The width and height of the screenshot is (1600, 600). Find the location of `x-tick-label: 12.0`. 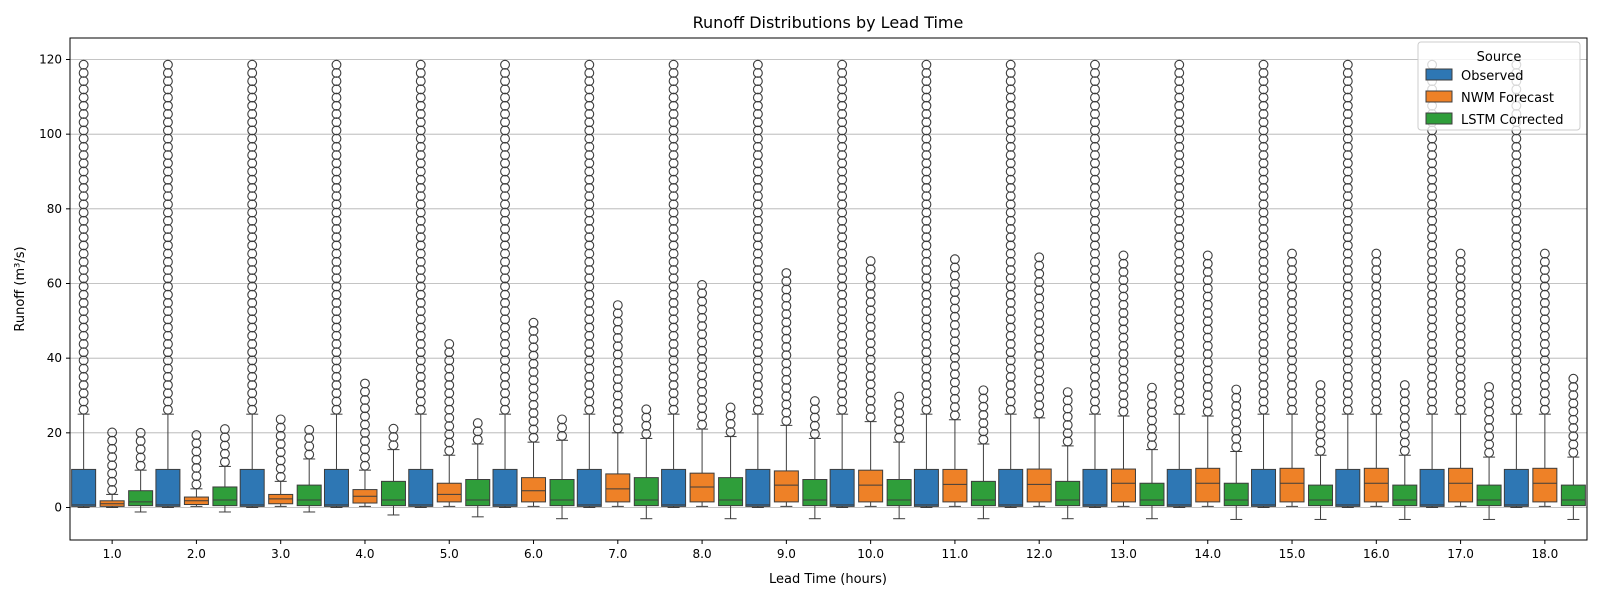

x-tick-label: 12.0 is located at coordinates (1039, 554).